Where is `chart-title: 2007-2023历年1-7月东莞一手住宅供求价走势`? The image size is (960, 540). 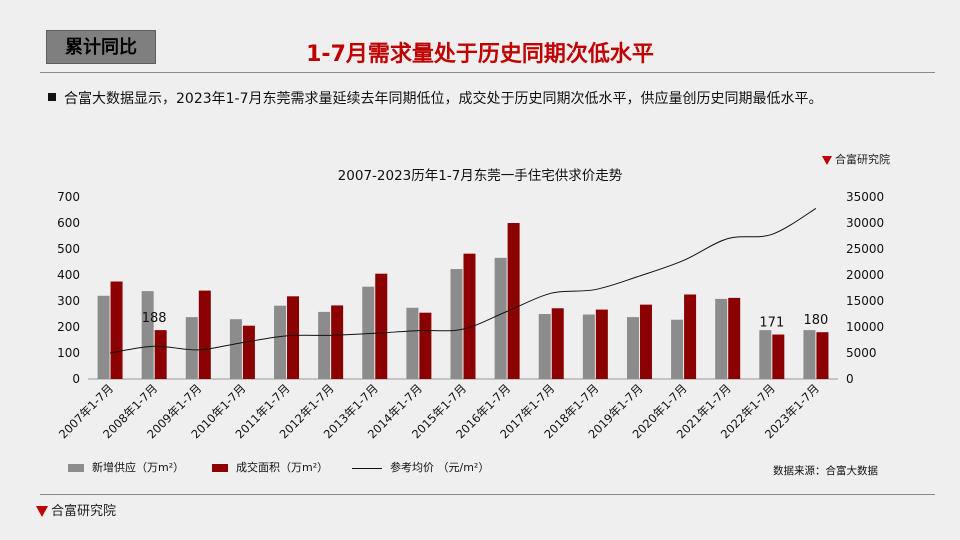
chart-title: 2007-2023历年1-7月东莞一手住宅供求价走势 is located at coordinates (480, 176).